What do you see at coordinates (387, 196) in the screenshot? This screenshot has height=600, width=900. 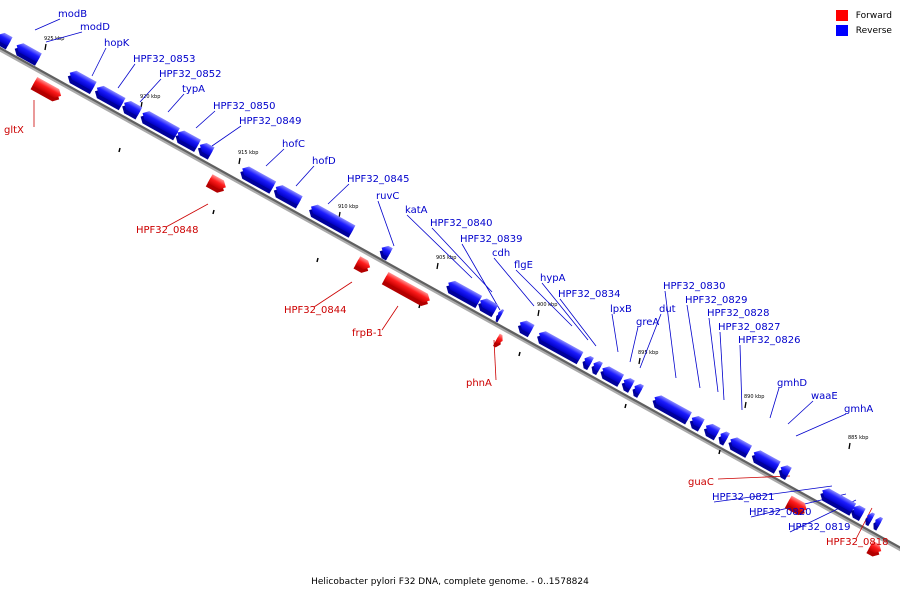 I see `gene-label-ruvc: ruvC` at bounding box center [387, 196].